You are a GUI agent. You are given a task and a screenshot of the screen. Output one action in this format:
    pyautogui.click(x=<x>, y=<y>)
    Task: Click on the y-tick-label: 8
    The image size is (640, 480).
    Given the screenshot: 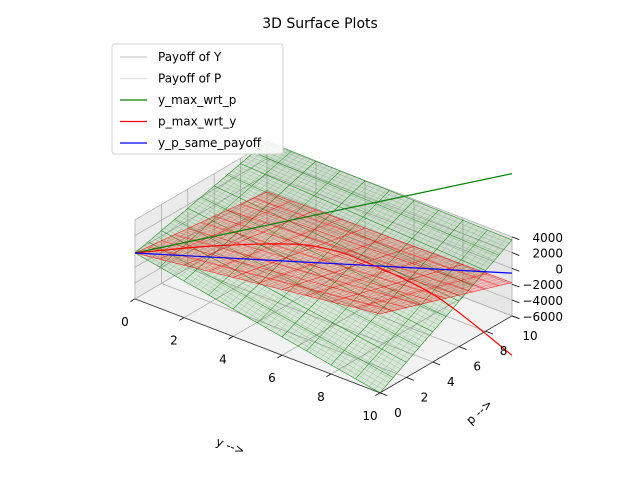 What is the action you would take?
    pyautogui.click(x=504, y=351)
    